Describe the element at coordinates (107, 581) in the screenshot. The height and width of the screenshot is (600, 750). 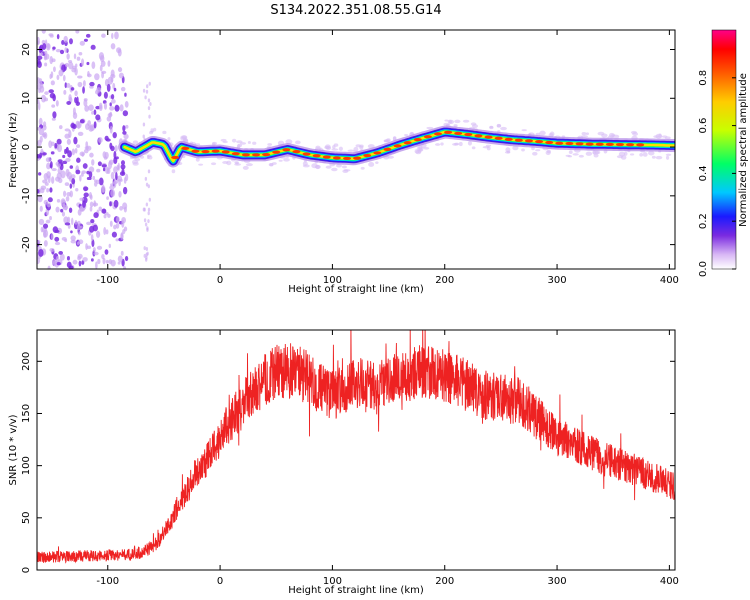
I see `snr-x-tick-label: -100` at that location.